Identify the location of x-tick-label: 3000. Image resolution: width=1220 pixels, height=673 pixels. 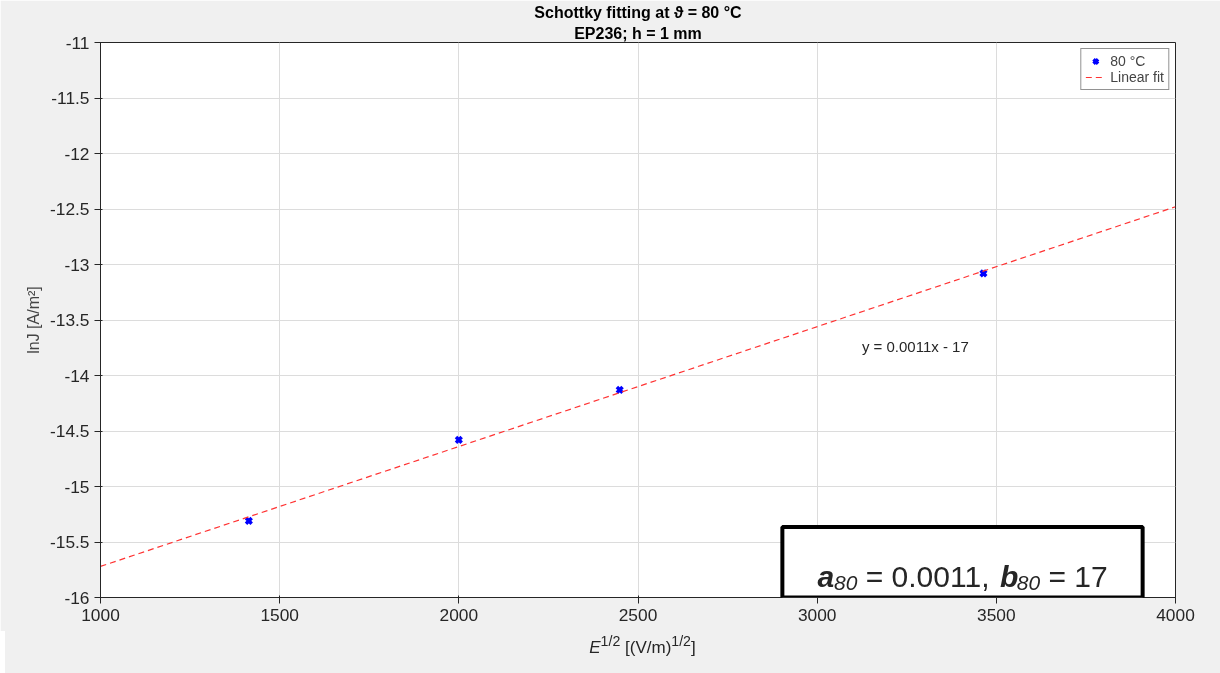
(817, 614).